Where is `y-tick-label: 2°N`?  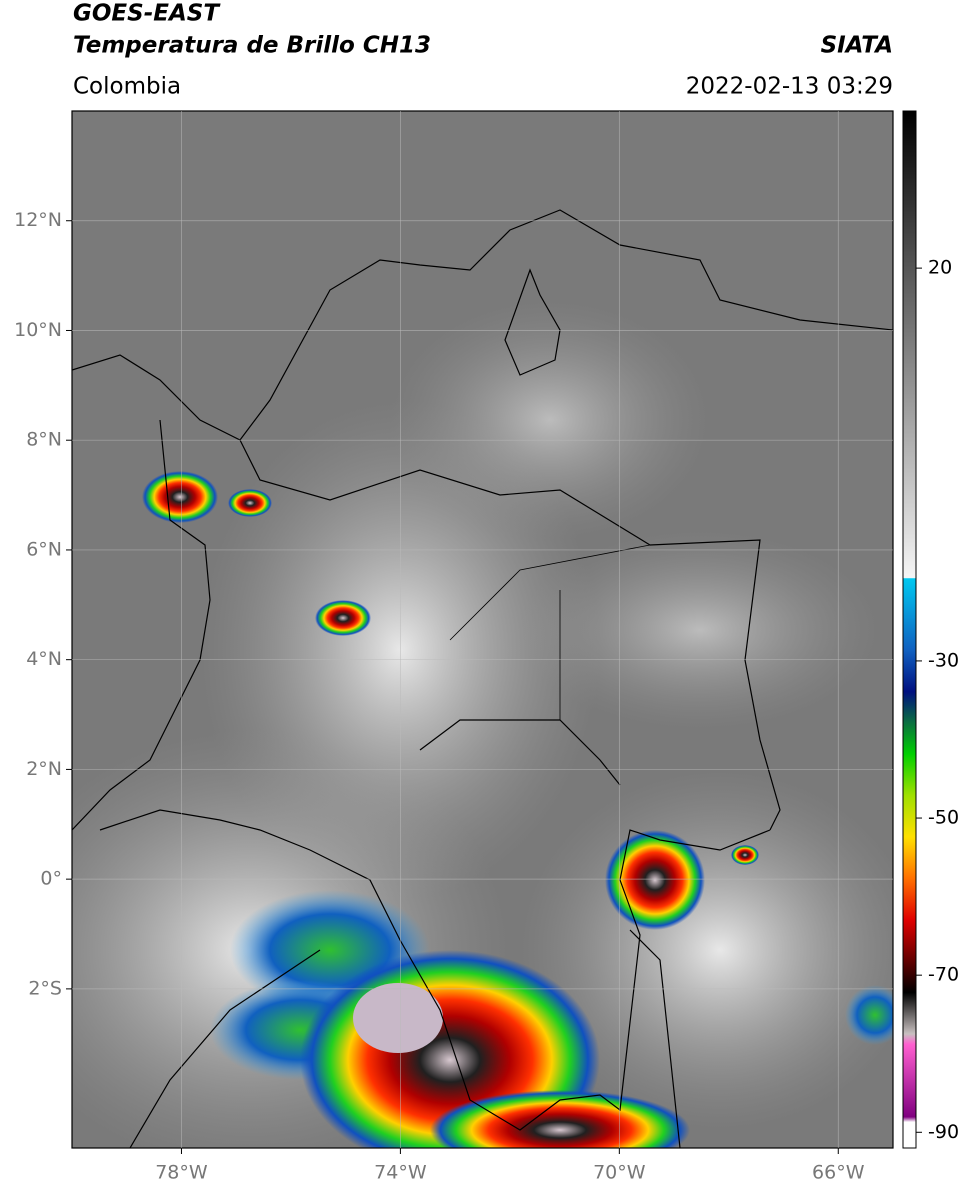
y-tick-label: 2°N is located at coordinates (44, 769).